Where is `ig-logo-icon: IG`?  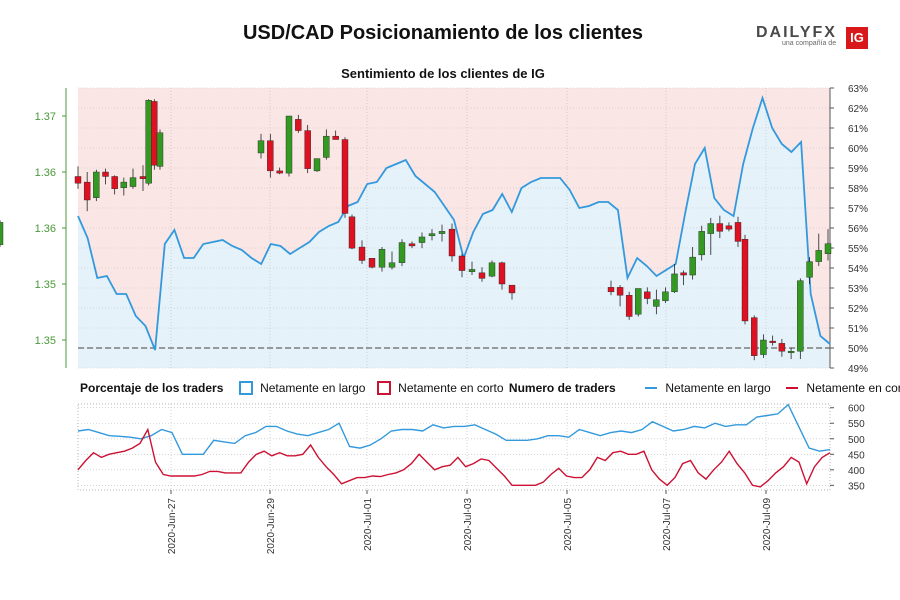 ig-logo-icon: IG is located at coordinates (857, 38).